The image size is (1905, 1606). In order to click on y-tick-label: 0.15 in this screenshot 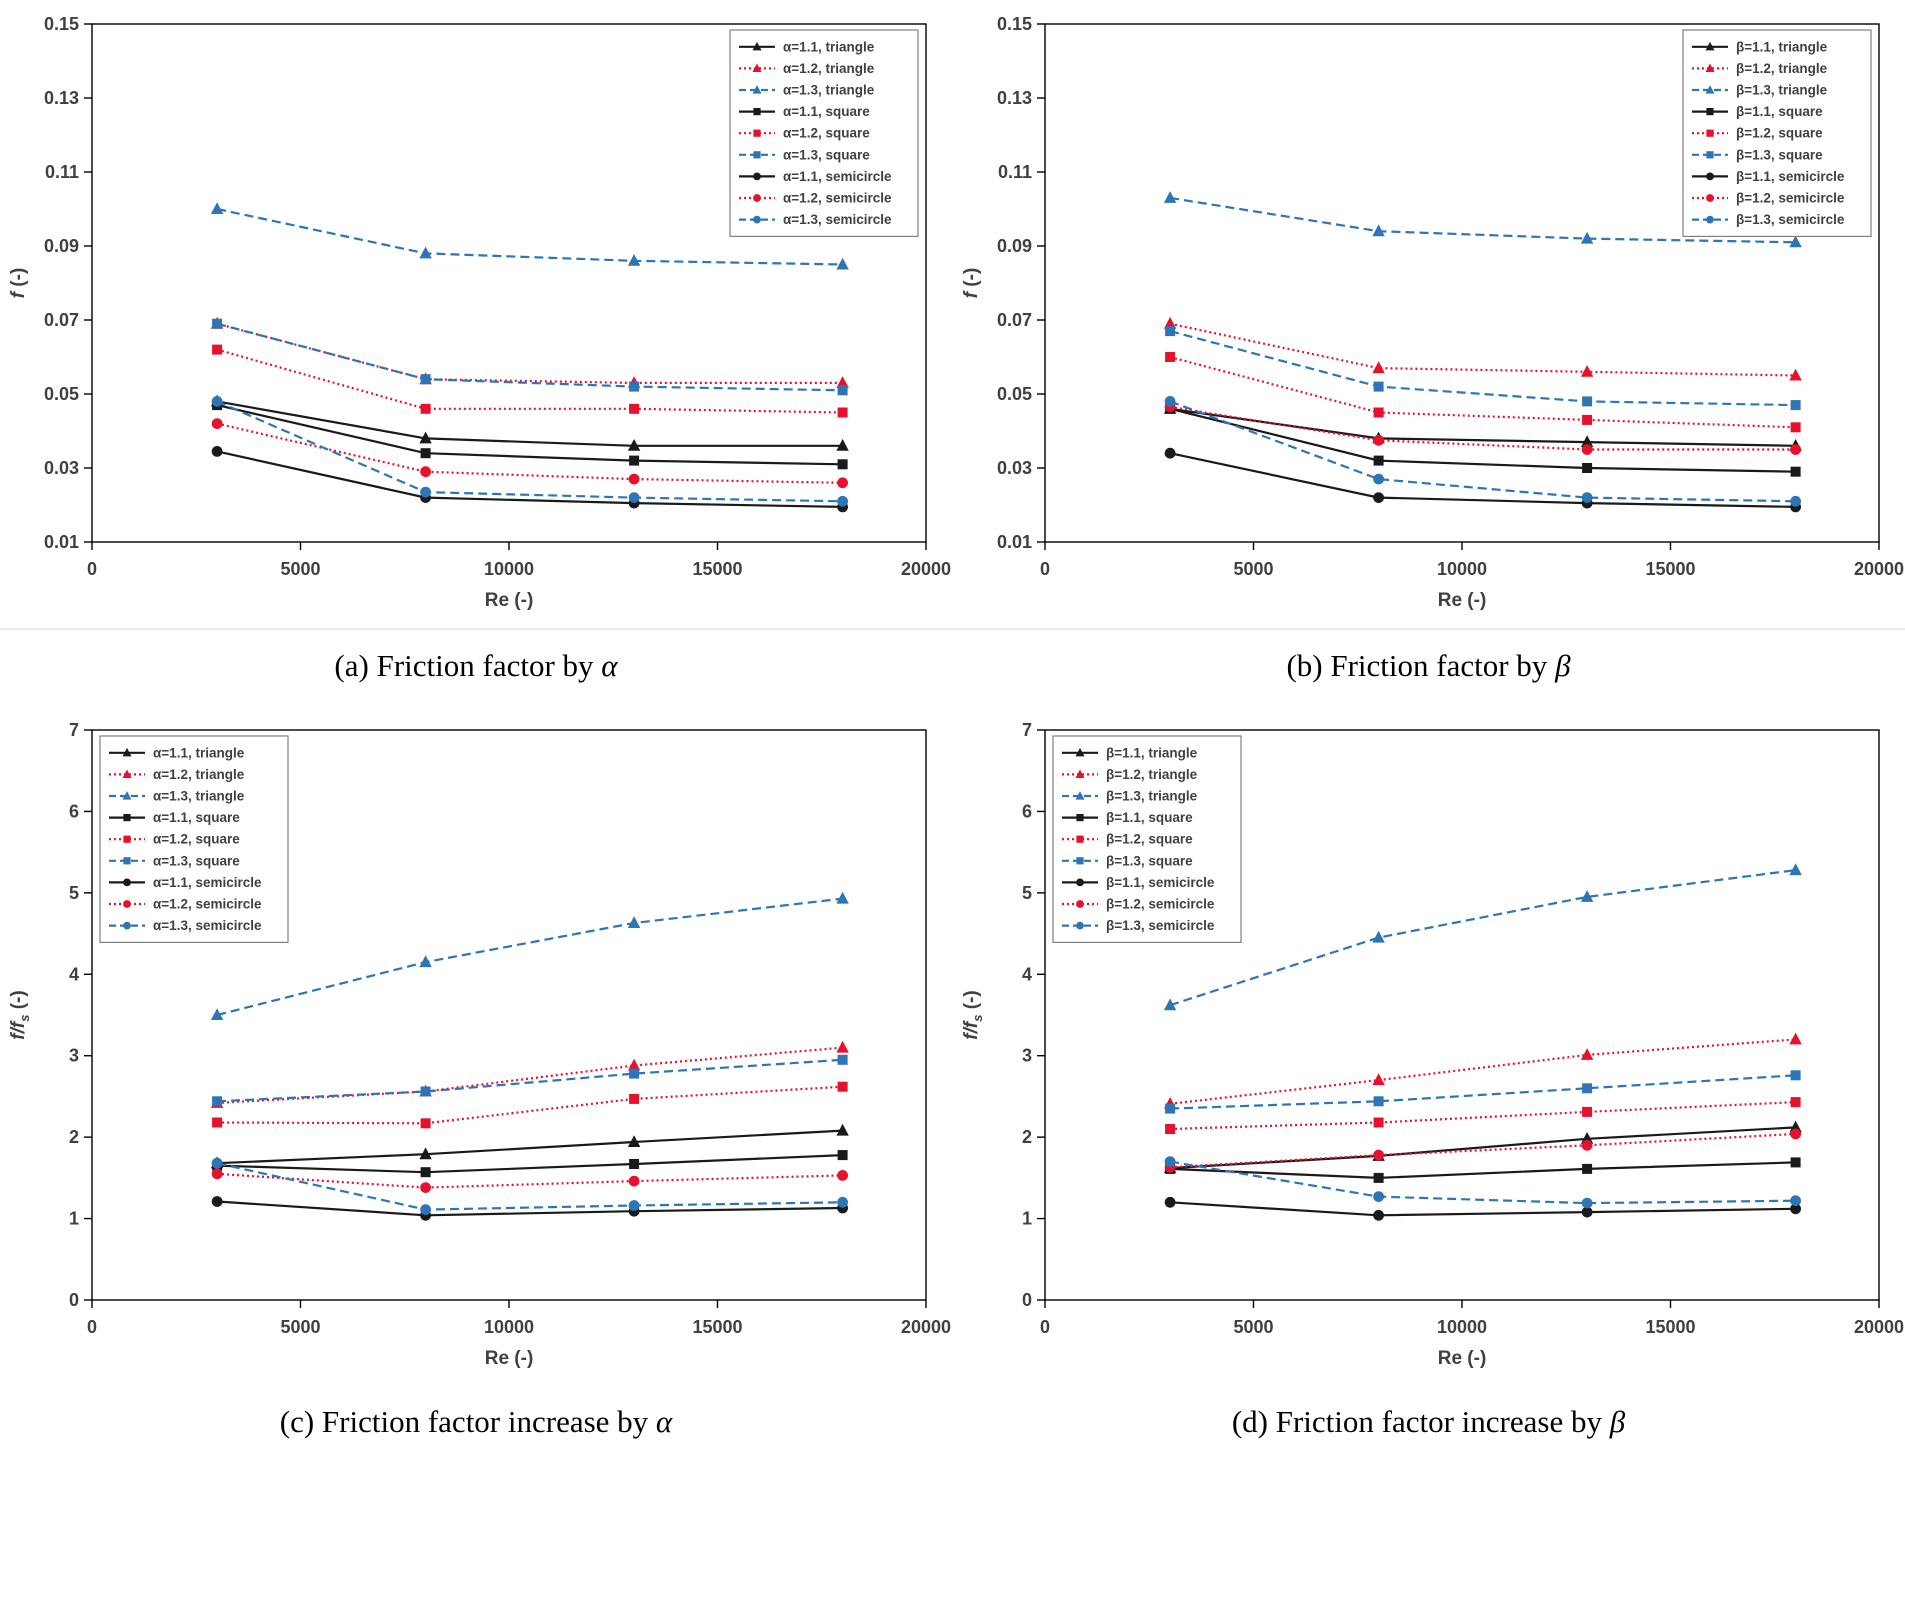, I will do `click(1013, 24)`.